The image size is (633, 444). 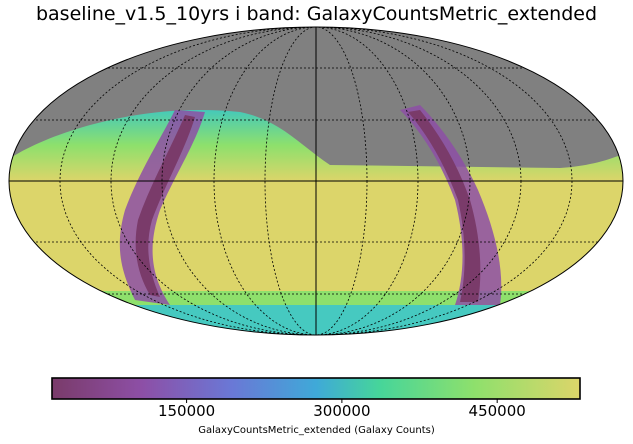 I want to click on colorbar, so click(x=316, y=388).